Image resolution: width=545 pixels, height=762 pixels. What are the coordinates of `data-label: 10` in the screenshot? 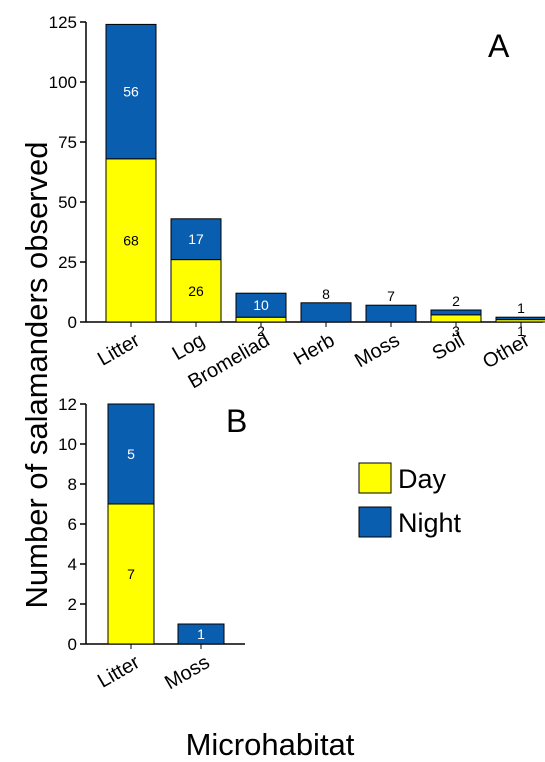 It's located at (261, 305).